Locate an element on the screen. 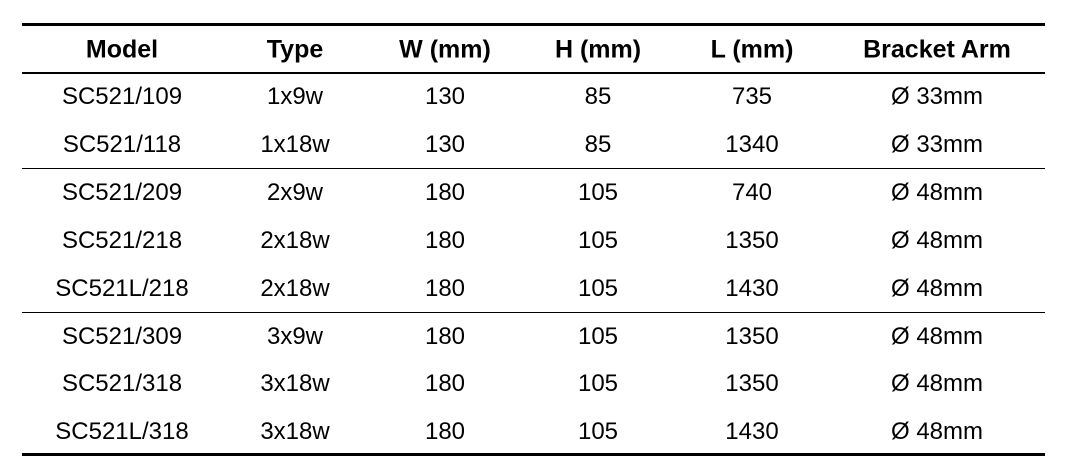 Image resolution: width=1065 pixels, height=471 pixels. table-cell: SC521/118 is located at coordinates (122, 144).